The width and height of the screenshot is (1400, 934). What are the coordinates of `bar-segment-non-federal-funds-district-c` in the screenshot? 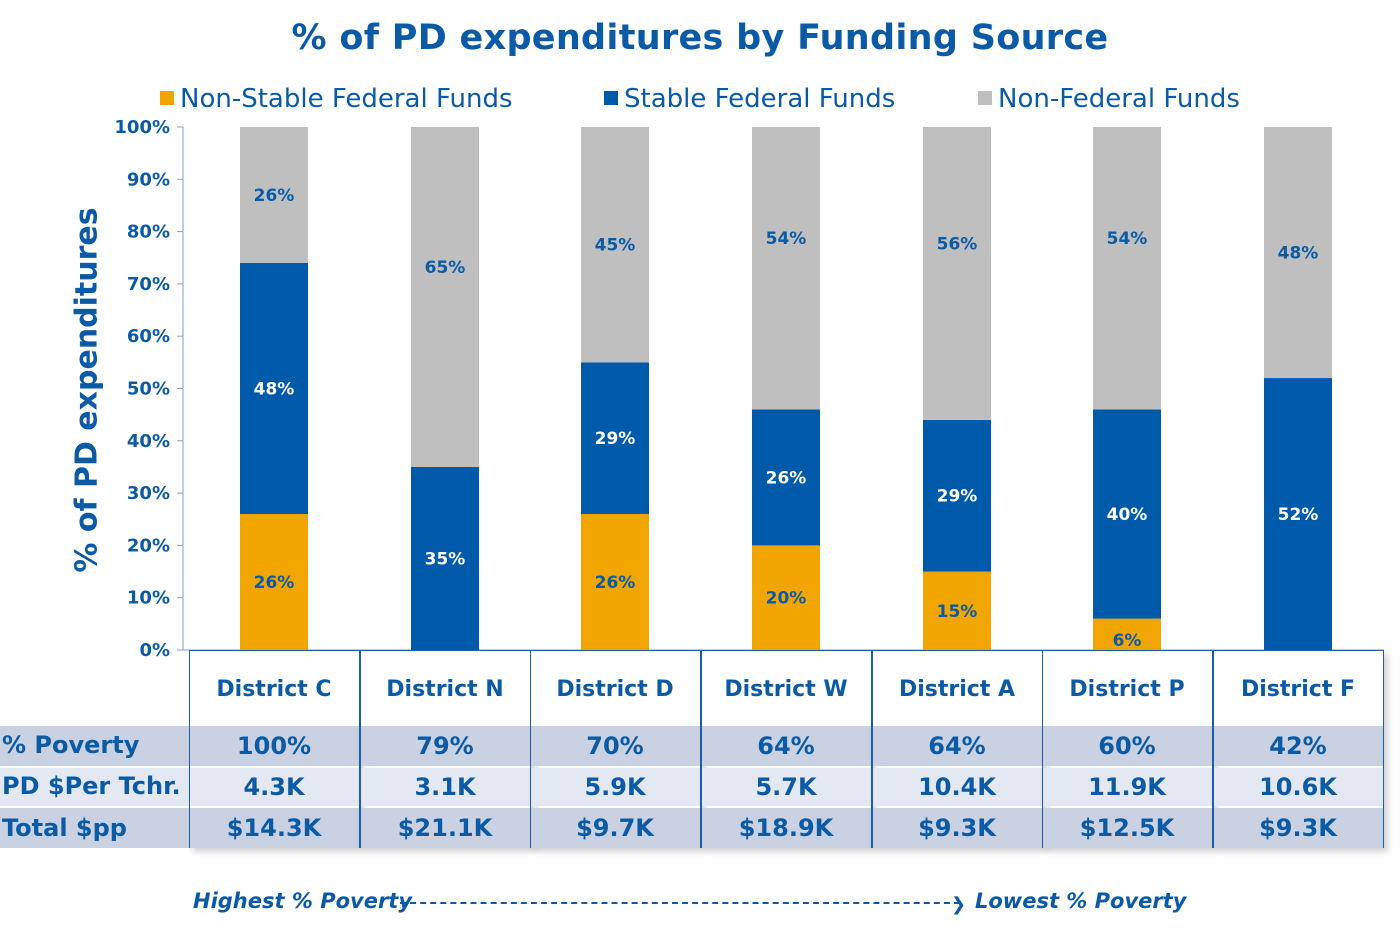 It's located at (274, 195).